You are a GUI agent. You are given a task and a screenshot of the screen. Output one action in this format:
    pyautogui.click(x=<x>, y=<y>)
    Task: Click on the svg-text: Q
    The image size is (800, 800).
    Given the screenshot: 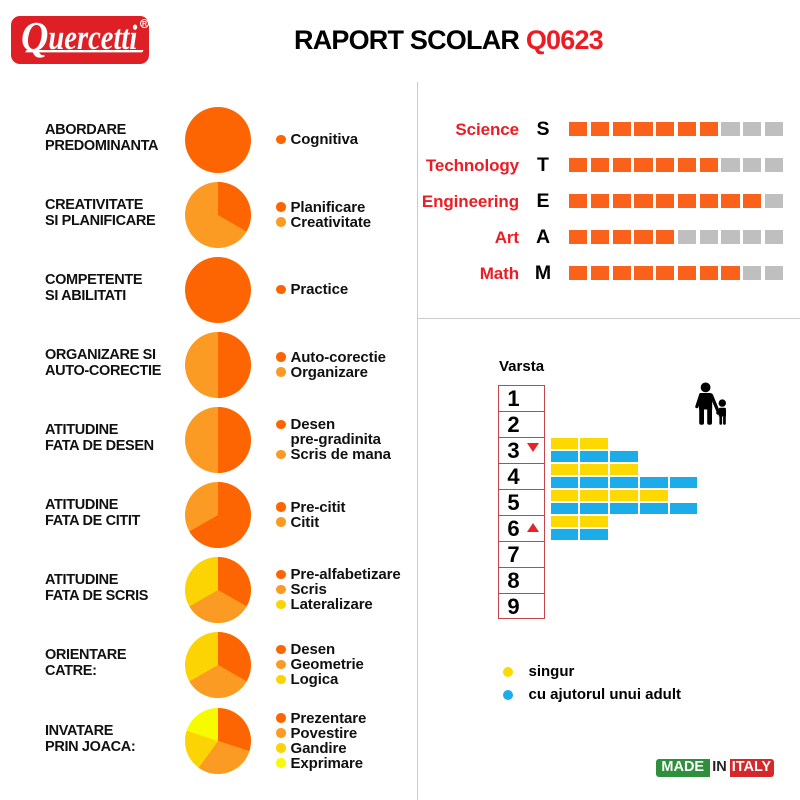 What is the action you would take?
    pyautogui.click(x=34, y=38)
    